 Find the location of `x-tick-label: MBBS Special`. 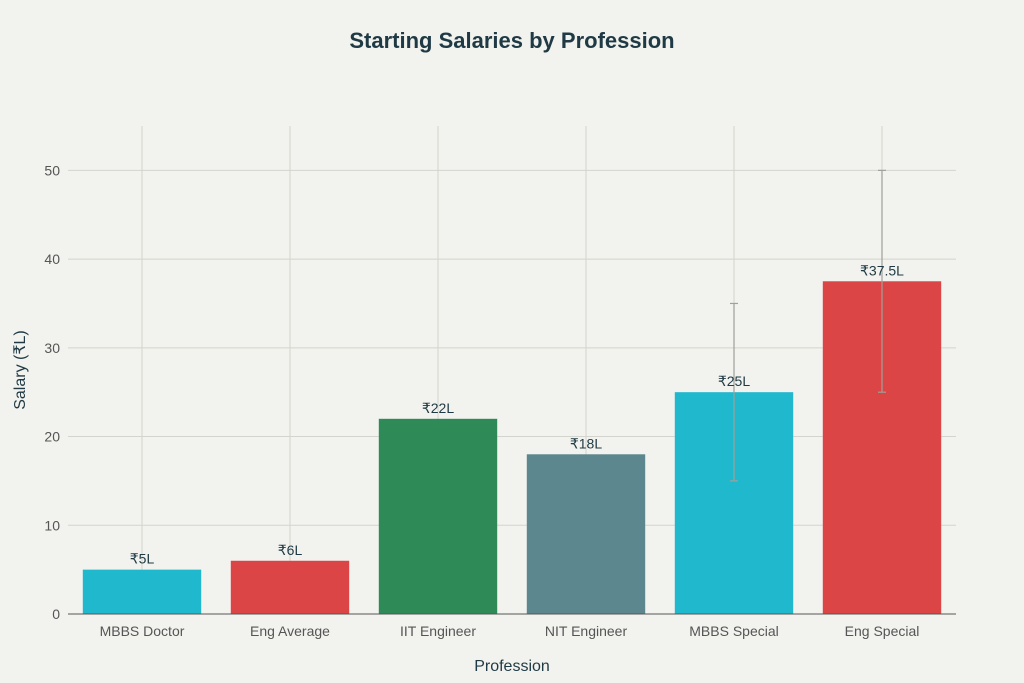

x-tick-label: MBBS Special is located at coordinates (733, 631).